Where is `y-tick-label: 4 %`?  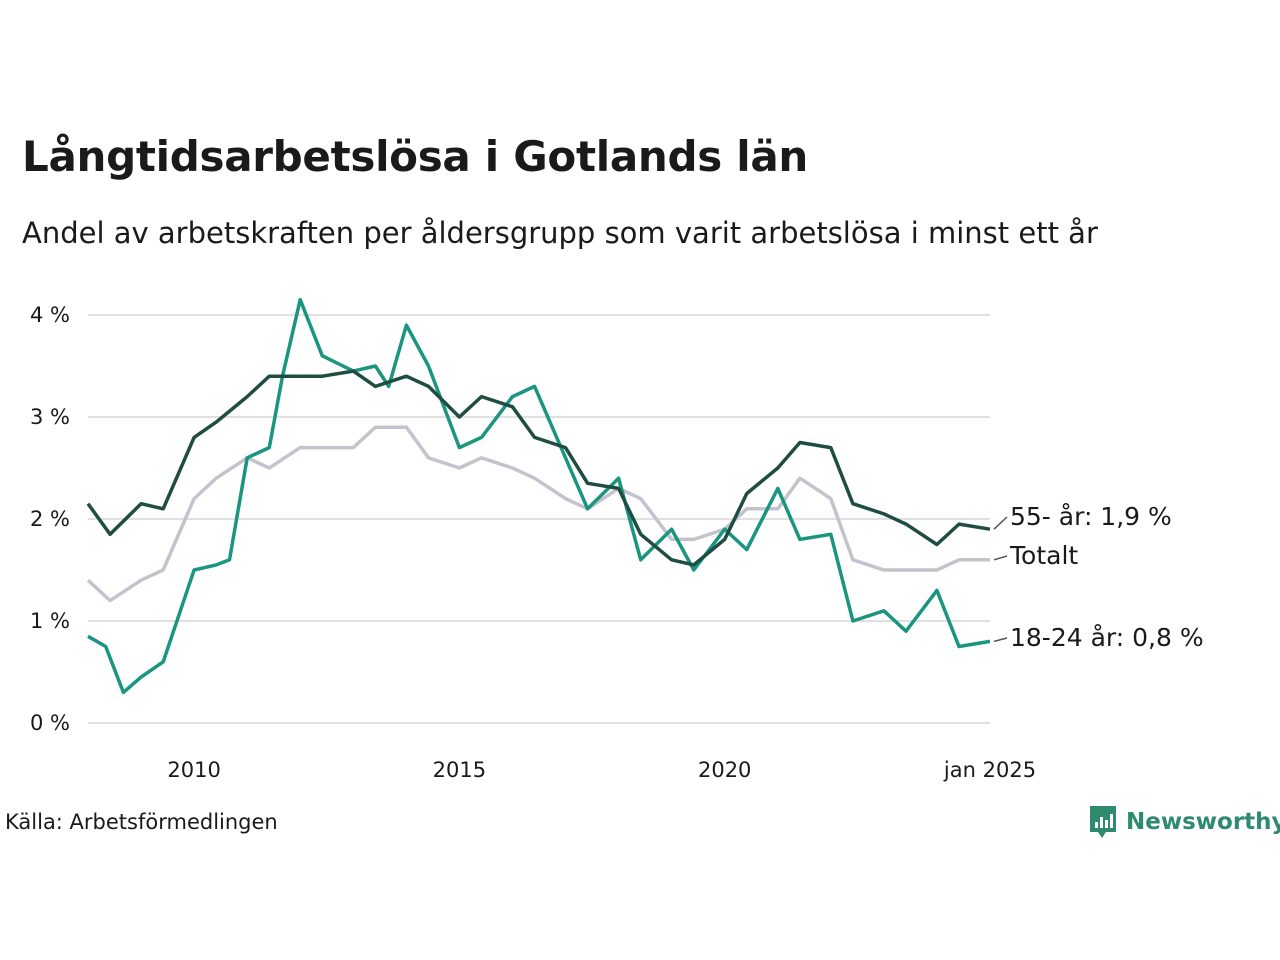 y-tick-label: 4 % is located at coordinates (50, 315).